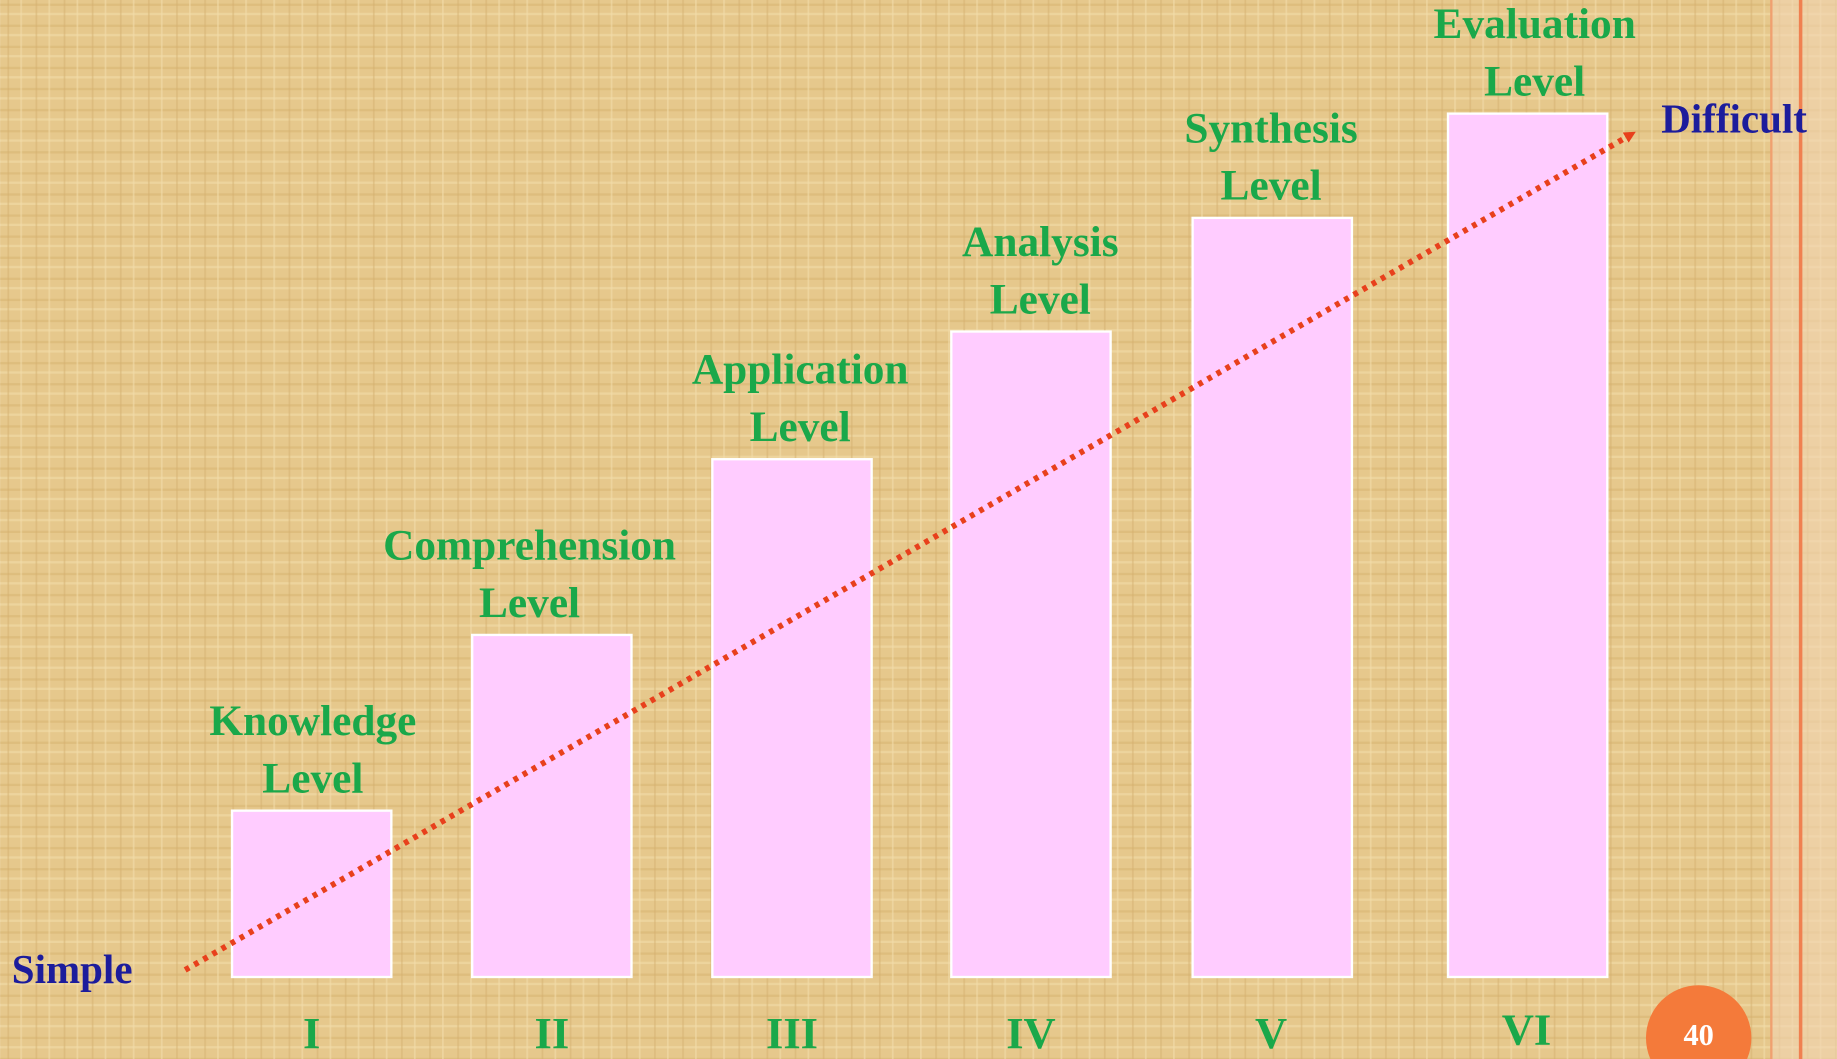  I want to click on level-numeral: V, so click(1271, 1033).